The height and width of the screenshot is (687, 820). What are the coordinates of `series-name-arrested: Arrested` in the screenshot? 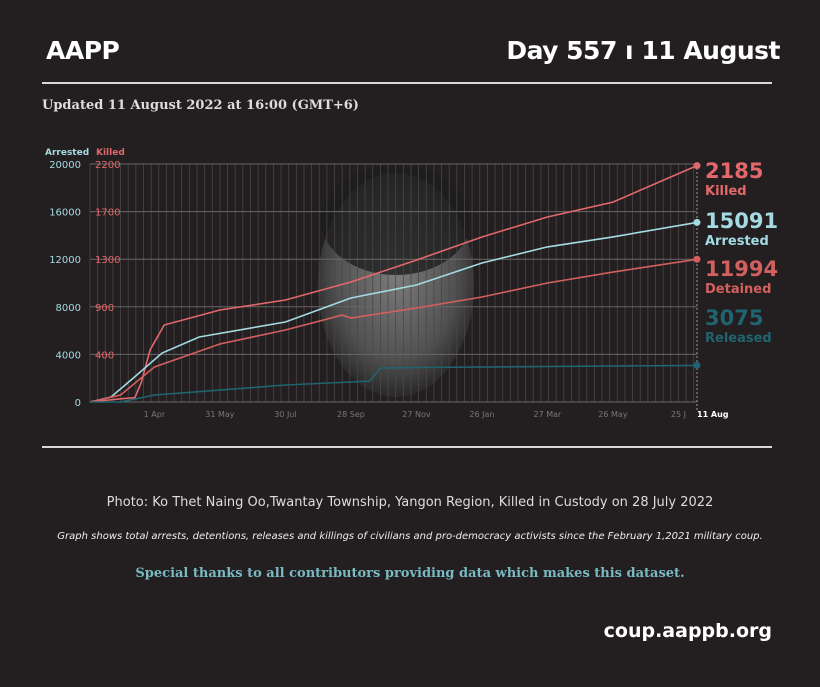 It's located at (737, 241).